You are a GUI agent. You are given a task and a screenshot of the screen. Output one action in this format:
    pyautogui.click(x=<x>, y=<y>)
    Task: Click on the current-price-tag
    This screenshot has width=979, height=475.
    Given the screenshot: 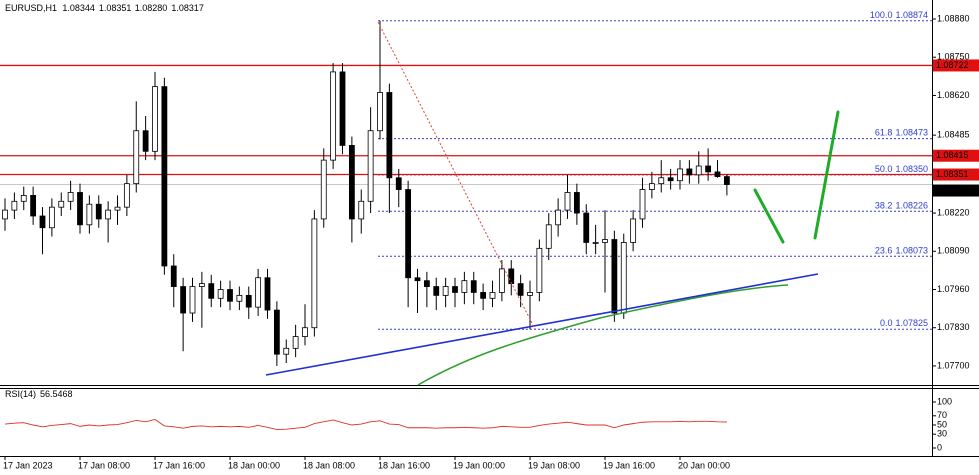 What is the action you would take?
    pyautogui.click(x=956, y=190)
    